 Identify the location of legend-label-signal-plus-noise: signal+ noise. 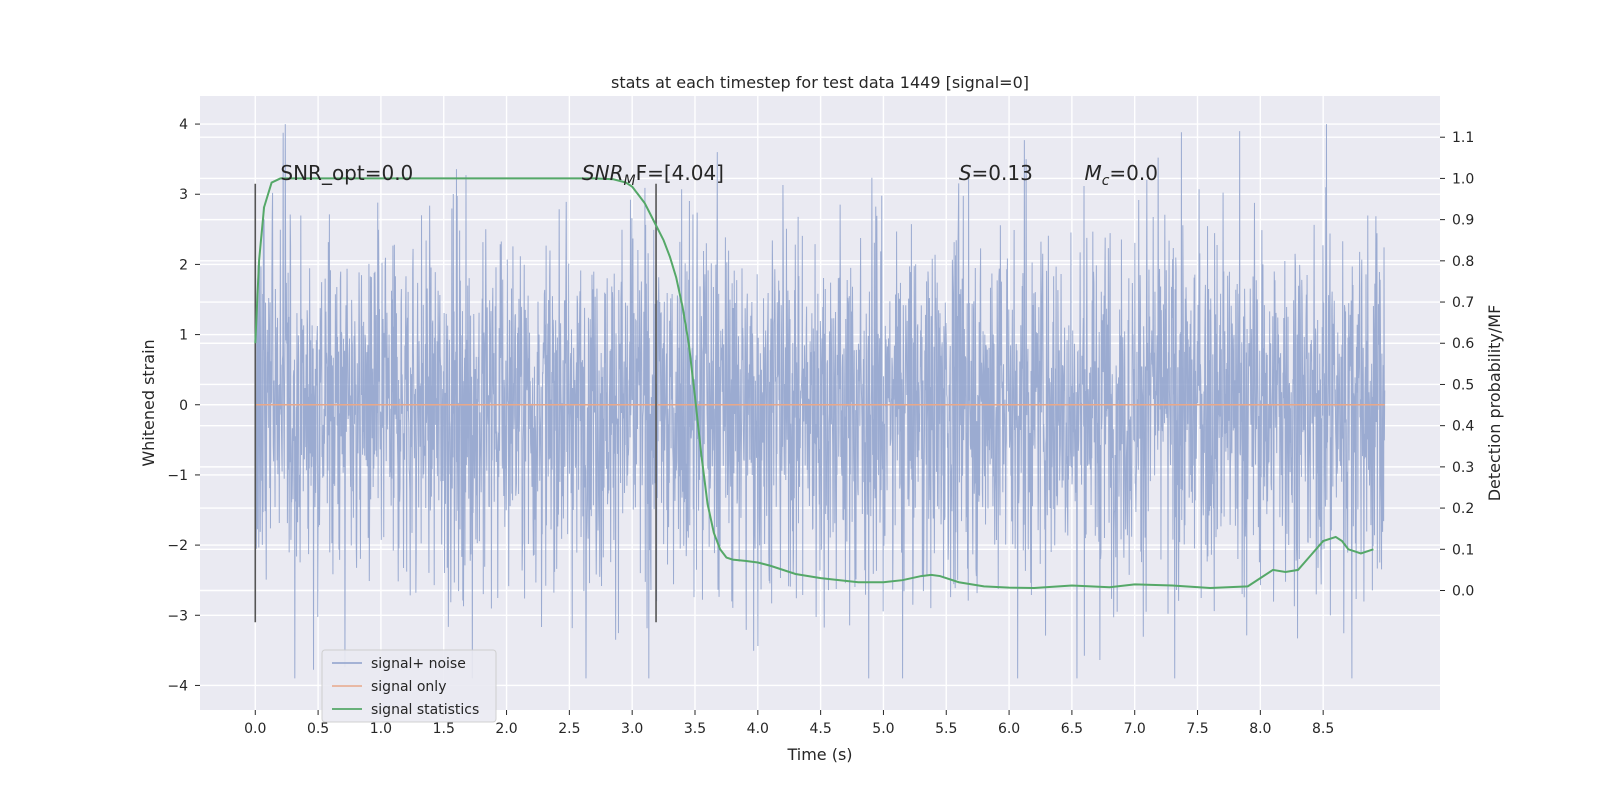
(418, 664).